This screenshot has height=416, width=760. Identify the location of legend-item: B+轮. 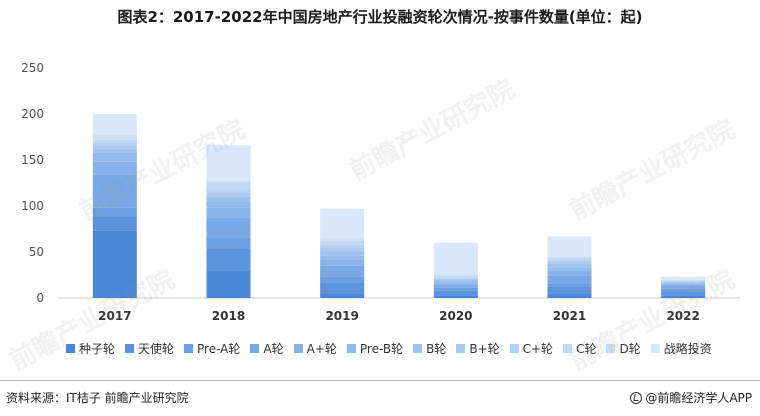
(478, 348).